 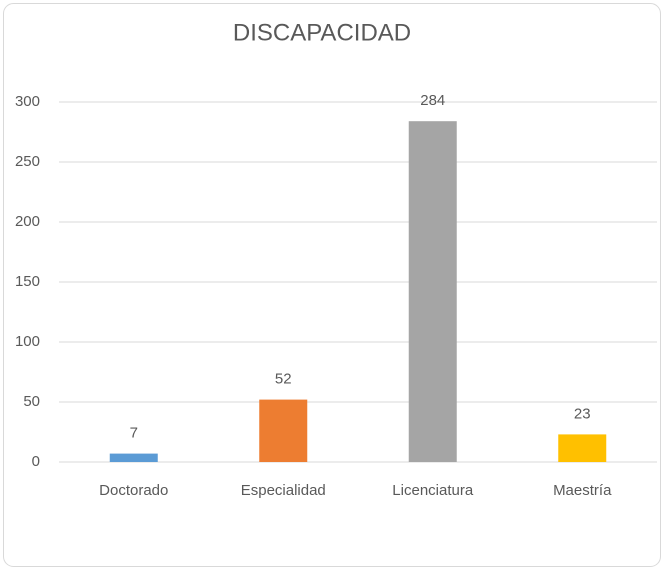 I want to click on data-label: 23, so click(x=582, y=413).